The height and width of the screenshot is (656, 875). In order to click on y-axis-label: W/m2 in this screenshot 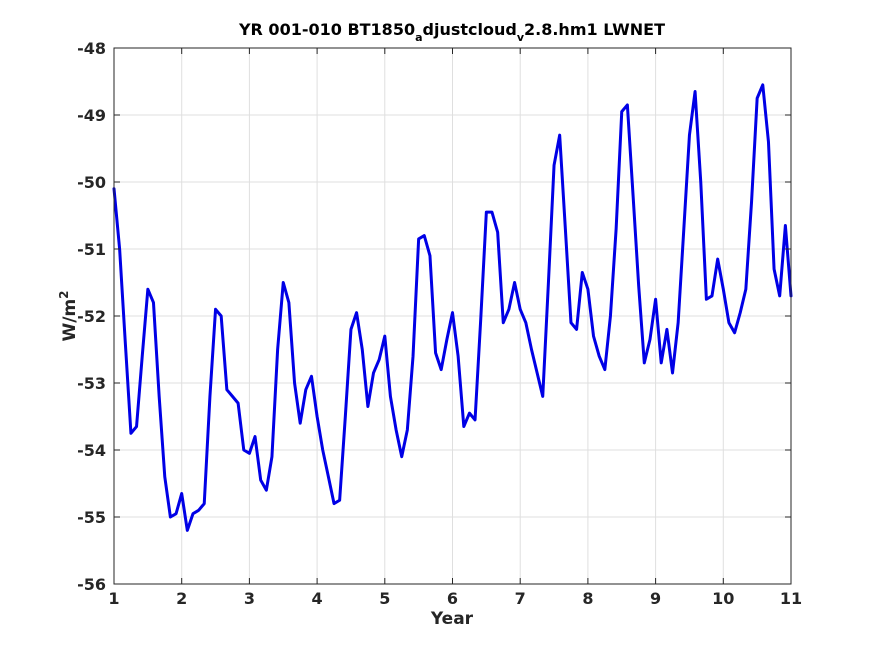, I will do `click(68, 315)`.